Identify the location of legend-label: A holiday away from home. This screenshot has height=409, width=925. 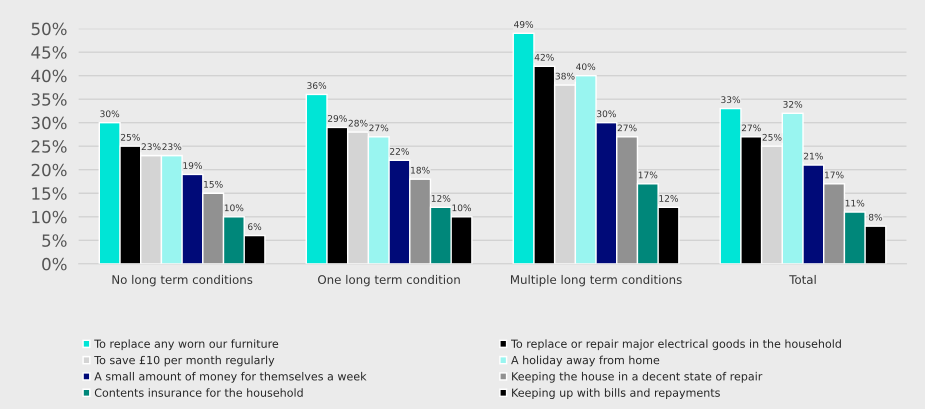
(585, 361).